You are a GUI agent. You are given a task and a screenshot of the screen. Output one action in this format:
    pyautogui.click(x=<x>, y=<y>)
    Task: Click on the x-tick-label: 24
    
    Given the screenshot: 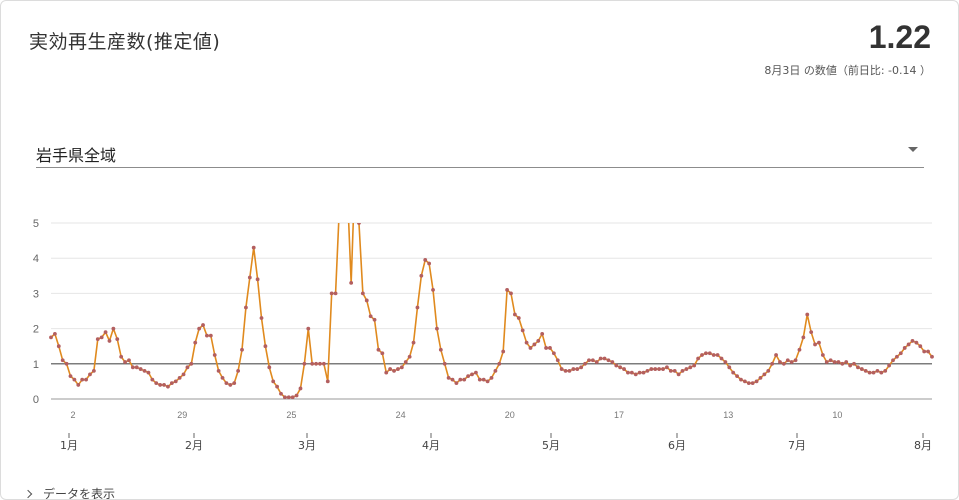 What is the action you would take?
    pyautogui.click(x=401, y=415)
    